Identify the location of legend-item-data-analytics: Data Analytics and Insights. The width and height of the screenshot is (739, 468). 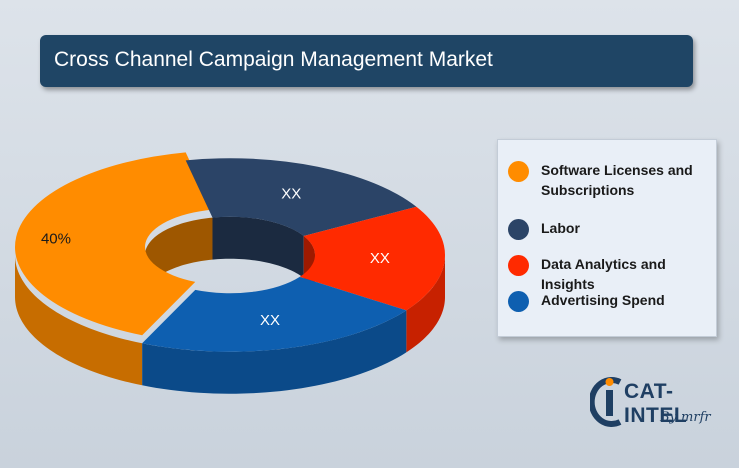
(612, 274).